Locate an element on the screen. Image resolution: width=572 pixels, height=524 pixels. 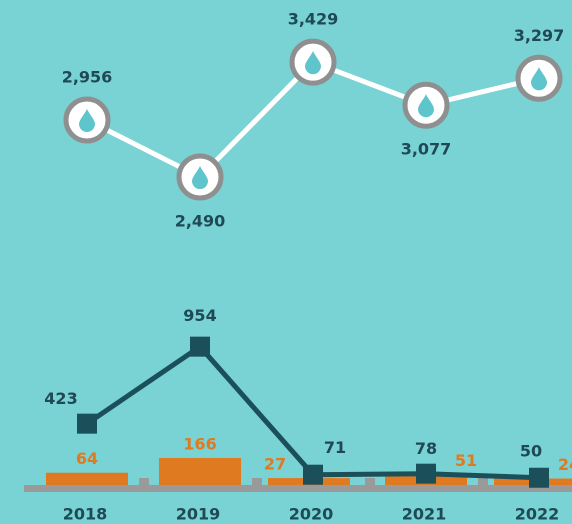
x-tick-label: 2018 is located at coordinates (85, 514).